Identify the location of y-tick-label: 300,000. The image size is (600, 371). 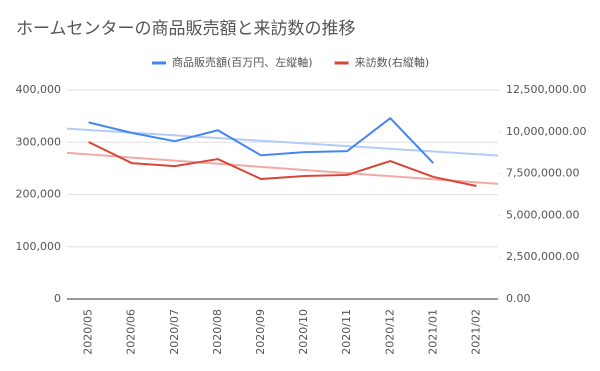
(39, 141).